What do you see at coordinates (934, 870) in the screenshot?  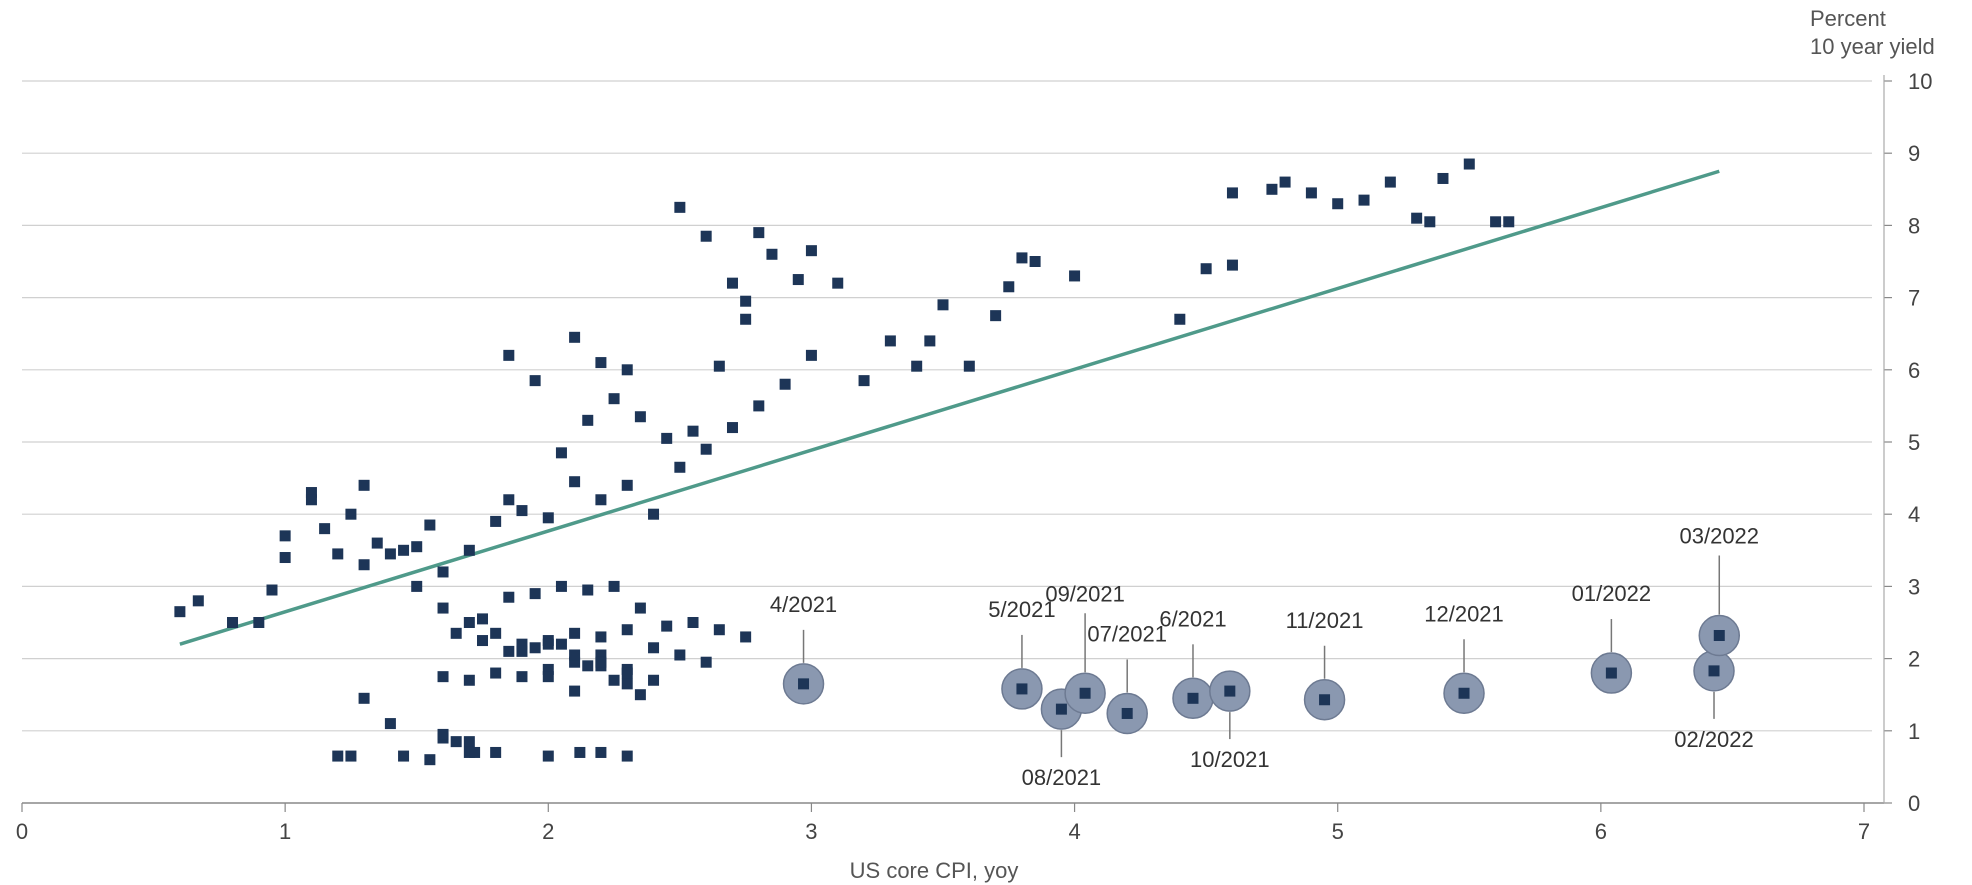 I see `x-axis-title: US core CPI, yoy` at bounding box center [934, 870].